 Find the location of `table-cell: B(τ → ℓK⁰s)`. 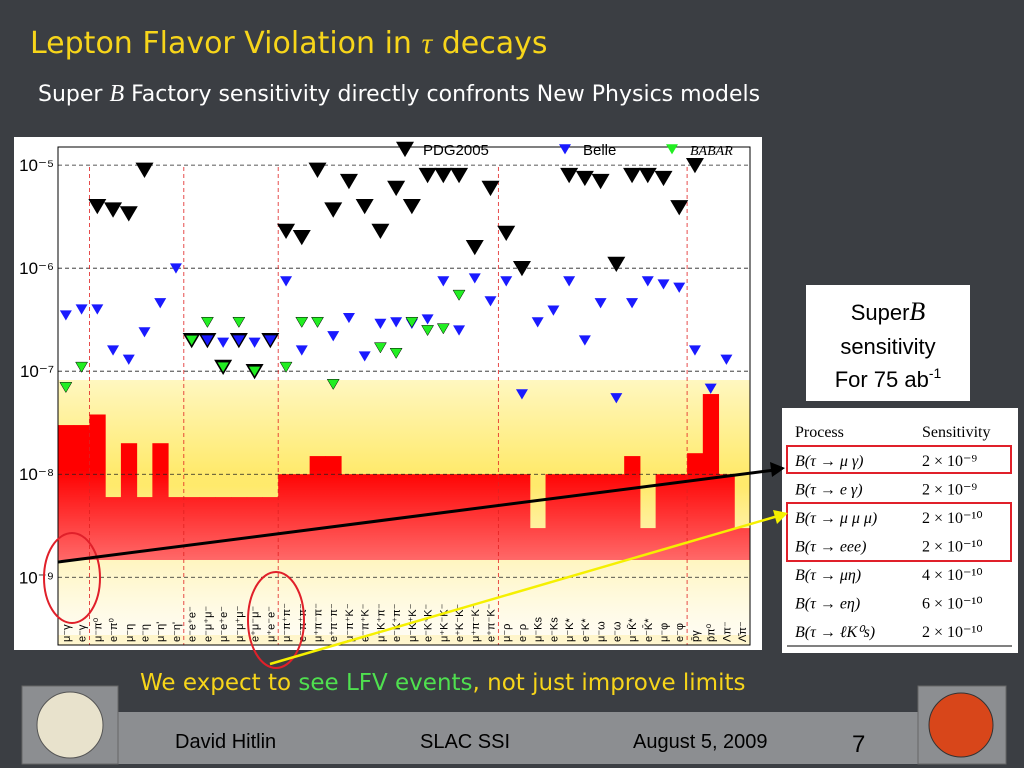

table-cell: B(τ → ℓK⁰s) is located at coordinates (835, 632).